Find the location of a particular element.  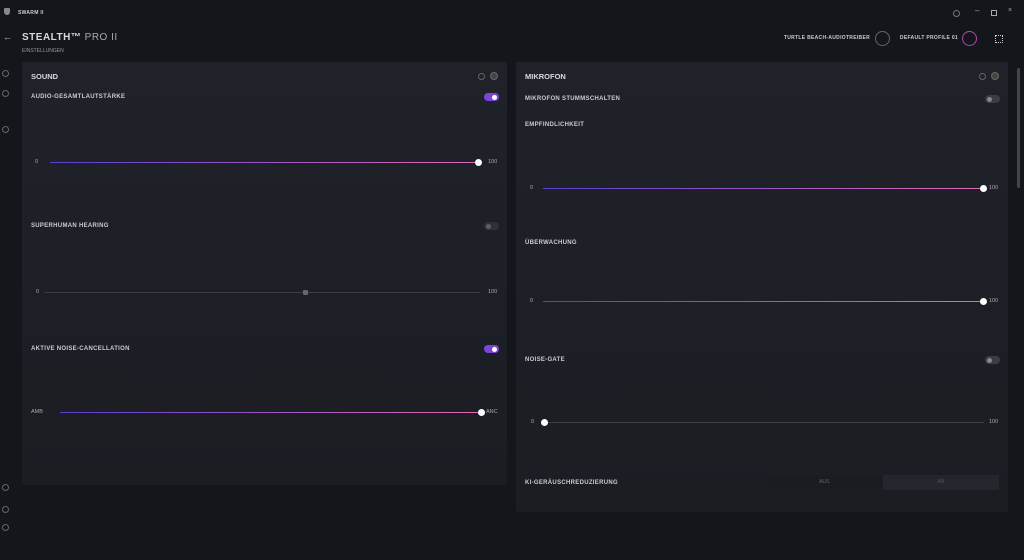

panel-title: MIKROFON is located at coordinates (545, 76).